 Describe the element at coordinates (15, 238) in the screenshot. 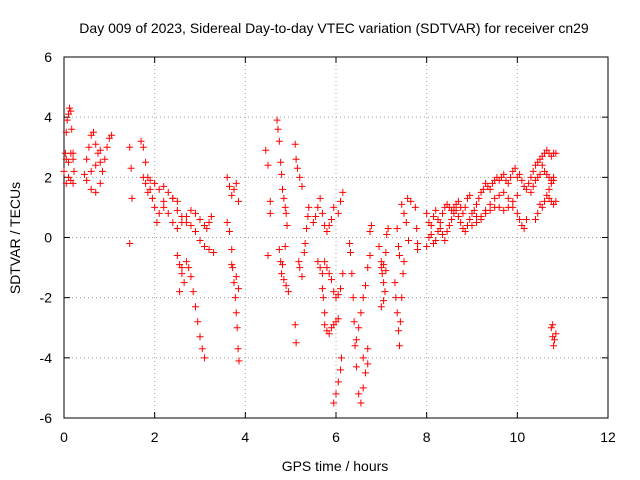

I see `y-axis-label: SDTVAR / TECUs` at that location.